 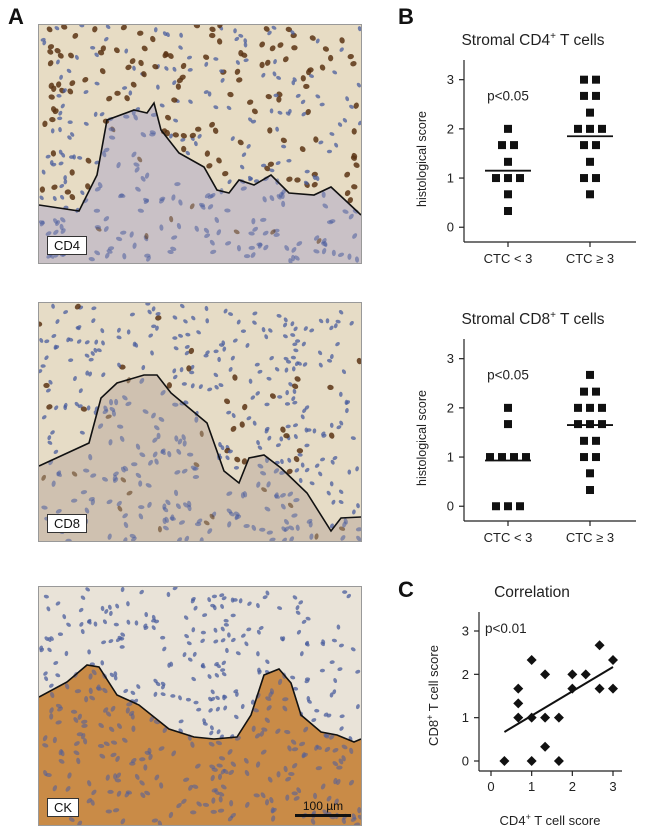 I want to click on epithelium-boundary, so click(x=200, y=703).